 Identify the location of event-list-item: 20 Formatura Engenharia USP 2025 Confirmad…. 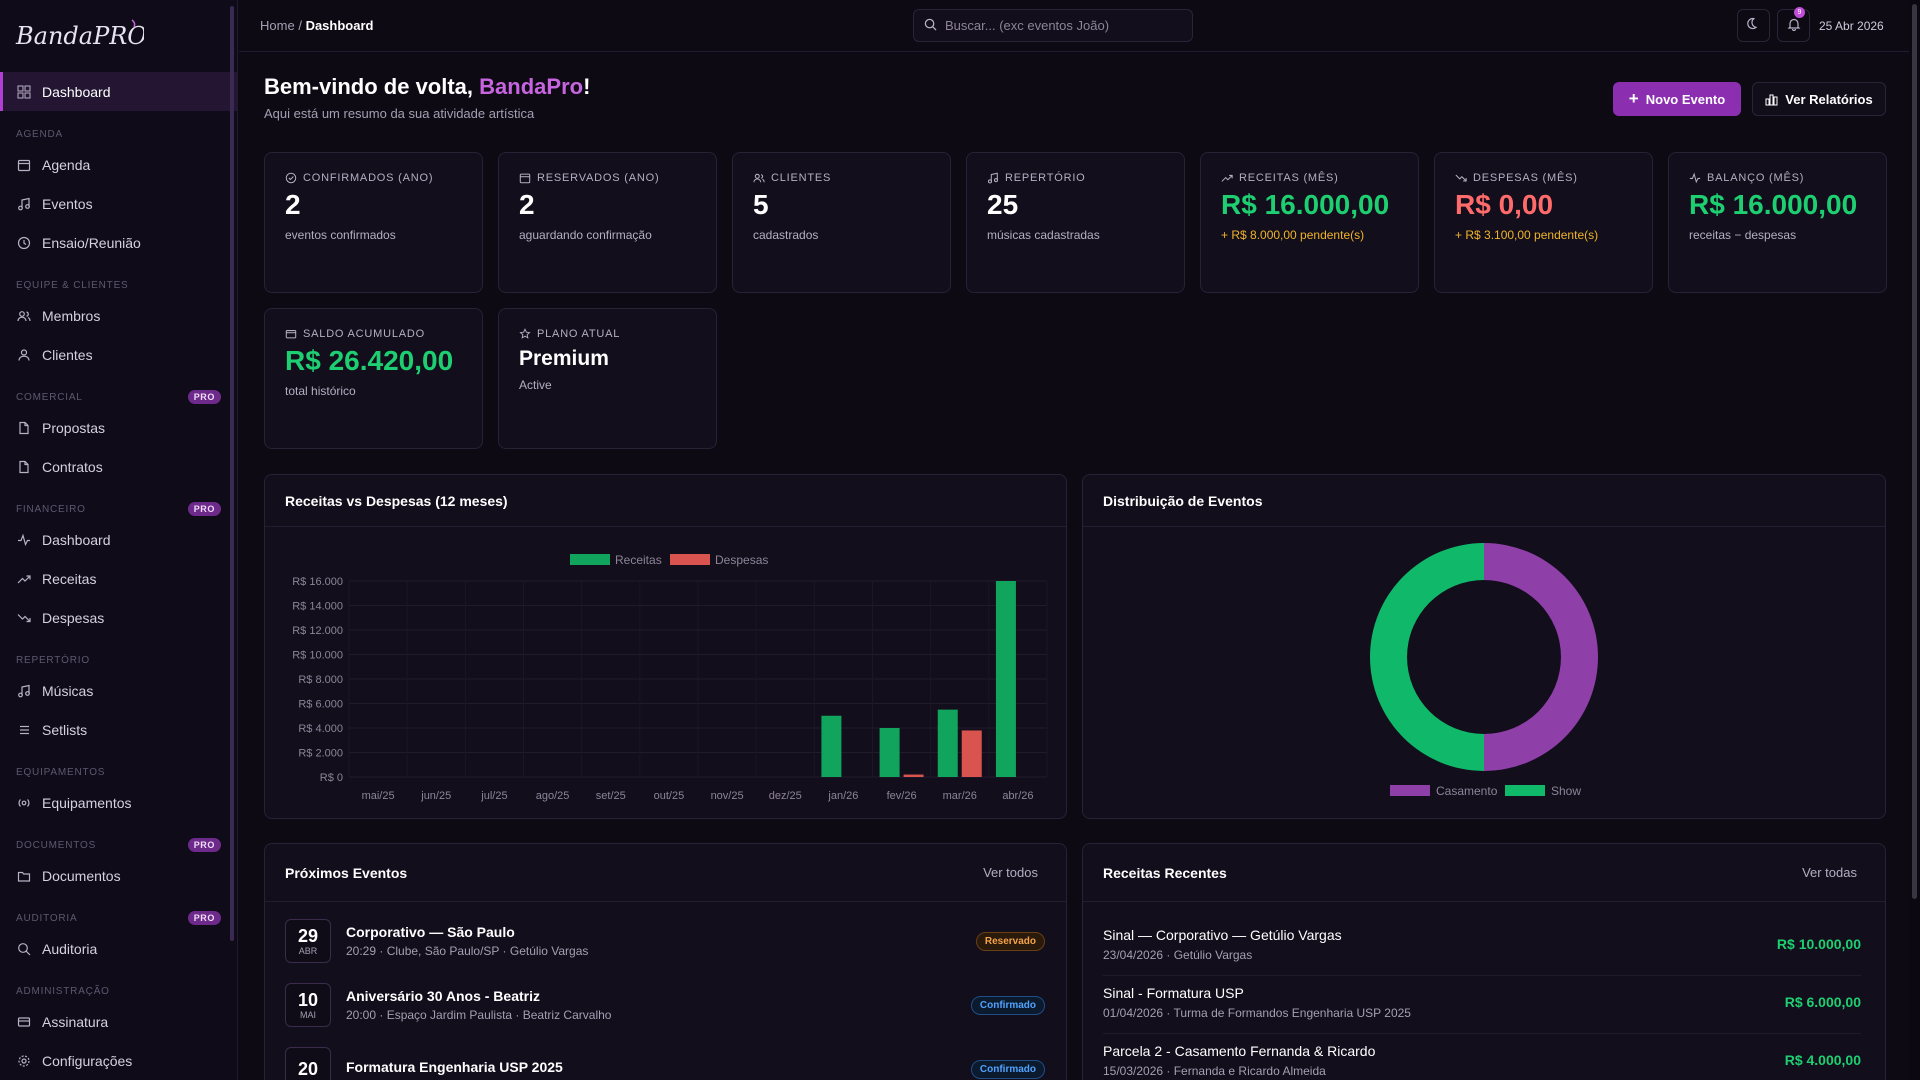
(665, 1061).